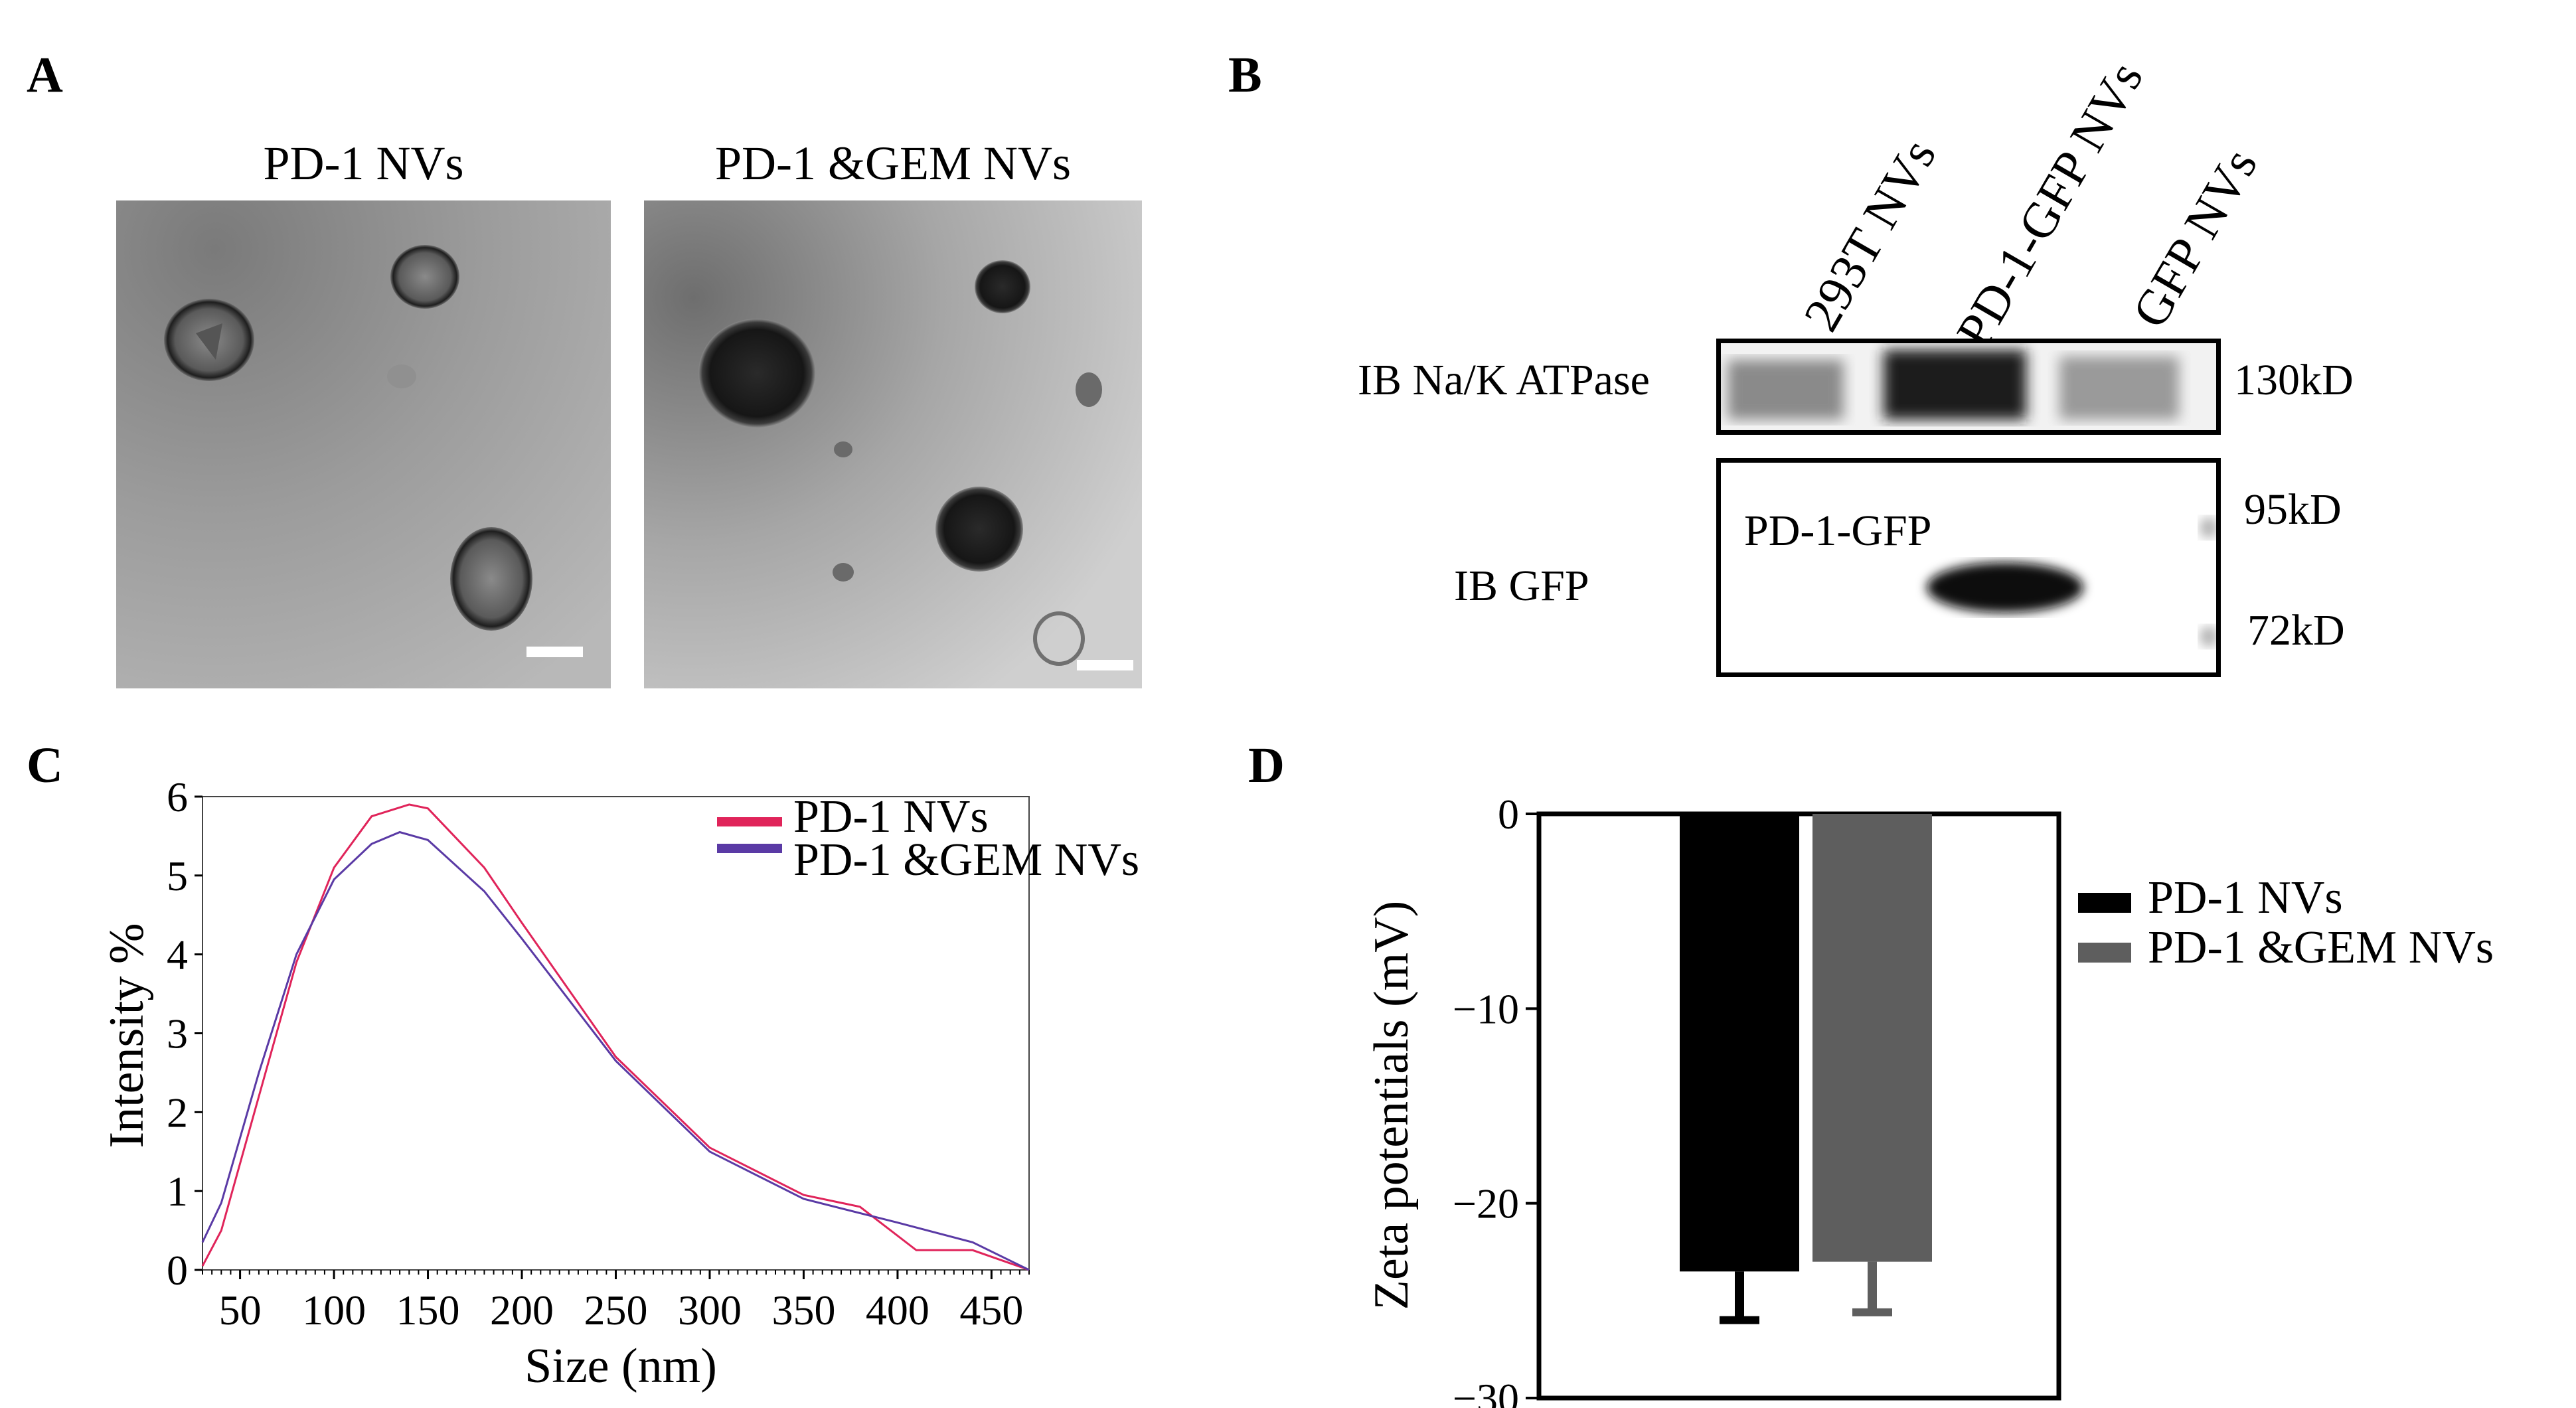 This screenshot has width=2576, height=1408. What do you see at coordinates (2195, 238) in the screenshot?
I see `lane-label-gfp-nvs: GFP NVs` at bounding box center [2195, 238].